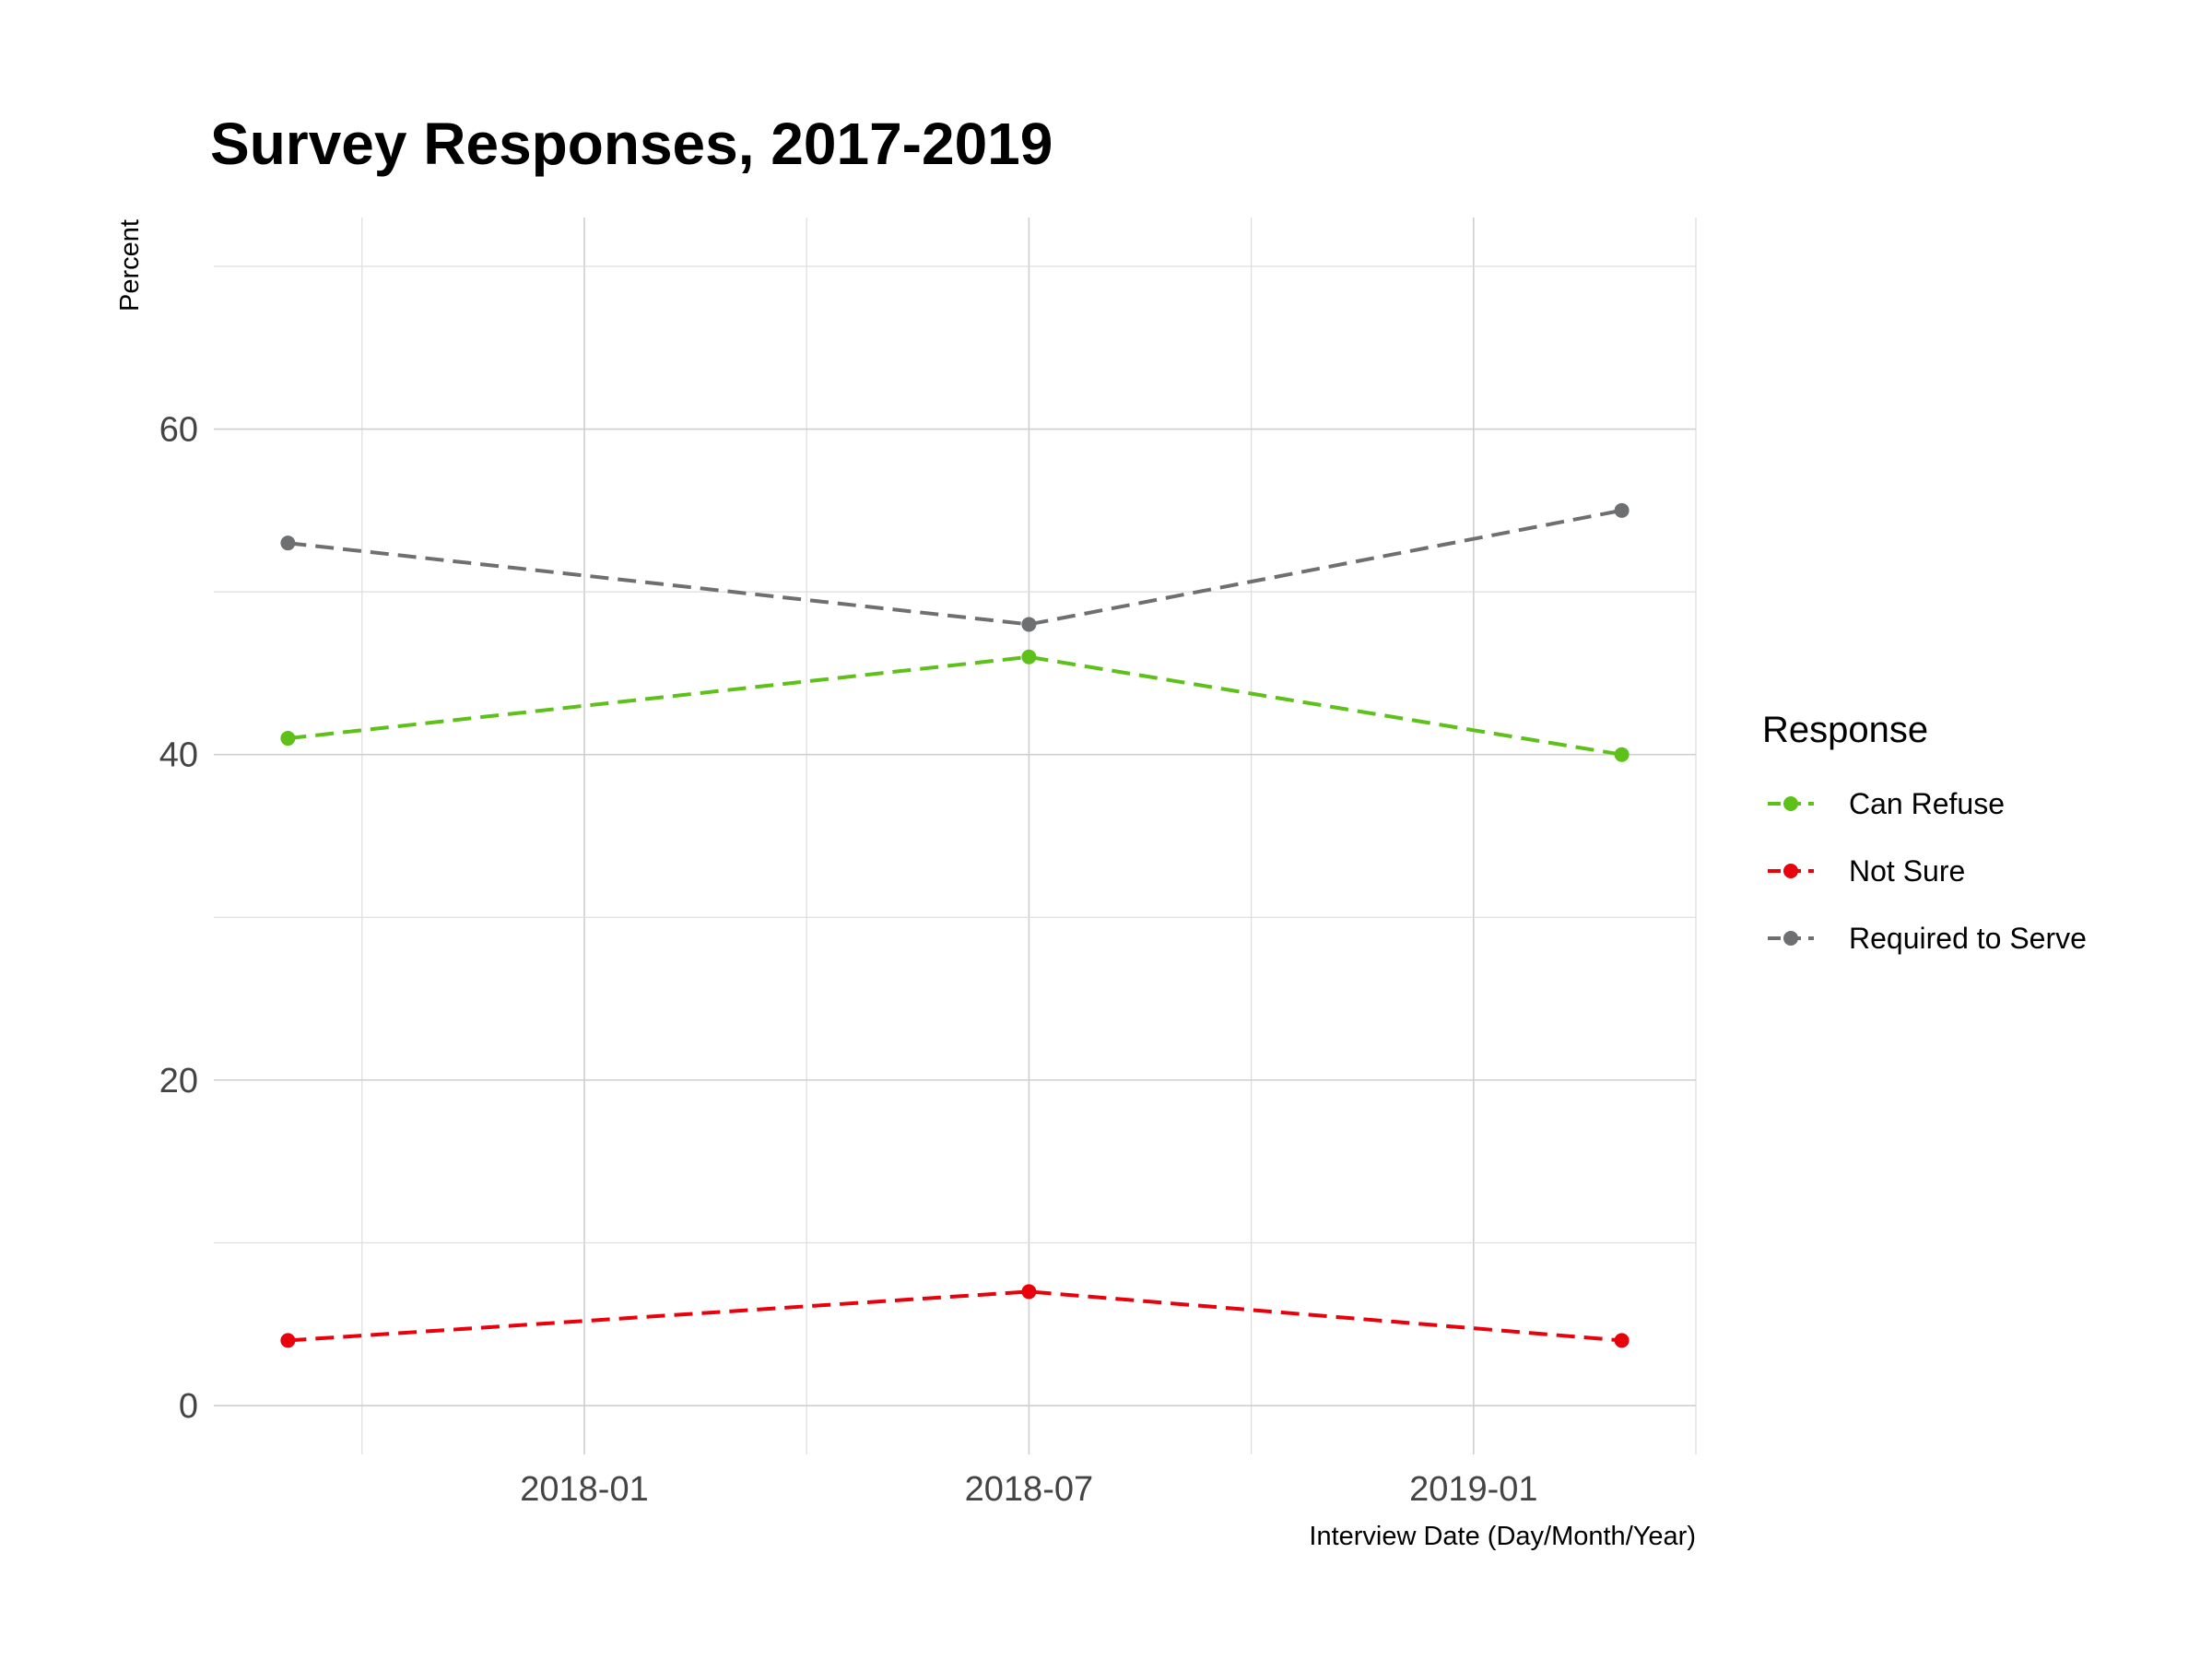 The image size is (2212, 1659). I want to click on legend-item-not-sure: Not Sure, so click(1866, 871).